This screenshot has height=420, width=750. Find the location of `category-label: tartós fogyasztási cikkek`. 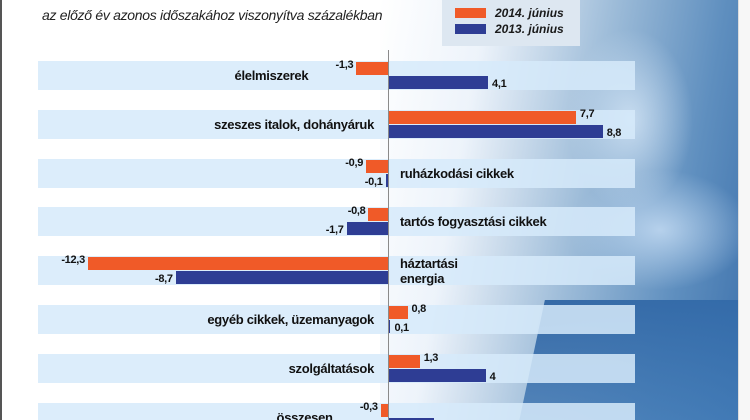

category-label: tartós fogyasztási cikkek is located at coordinates (473, 222).